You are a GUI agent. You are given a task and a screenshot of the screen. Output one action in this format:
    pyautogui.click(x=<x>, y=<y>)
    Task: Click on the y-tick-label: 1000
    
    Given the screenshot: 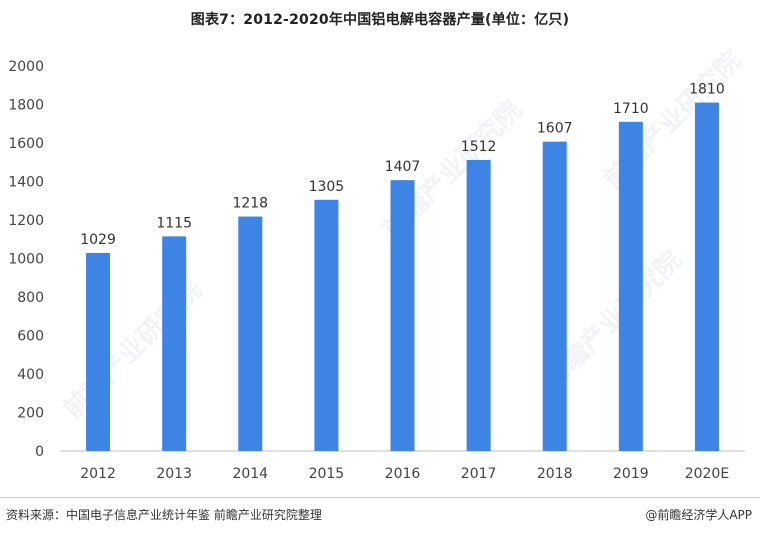 What is the action you would take?
    pyautogui.click(x=26, y=260)
    